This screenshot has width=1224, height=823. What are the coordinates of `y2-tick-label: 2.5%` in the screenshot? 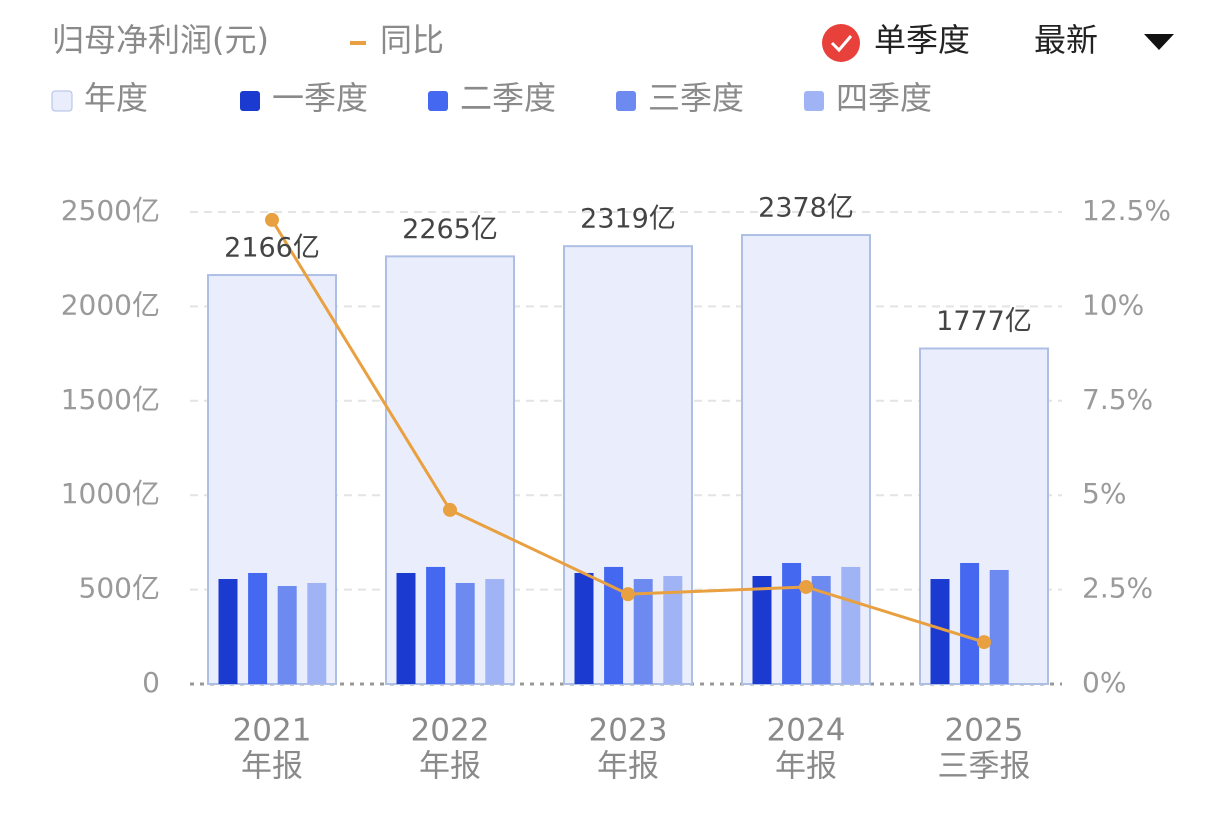 It's located at (1117, 588).